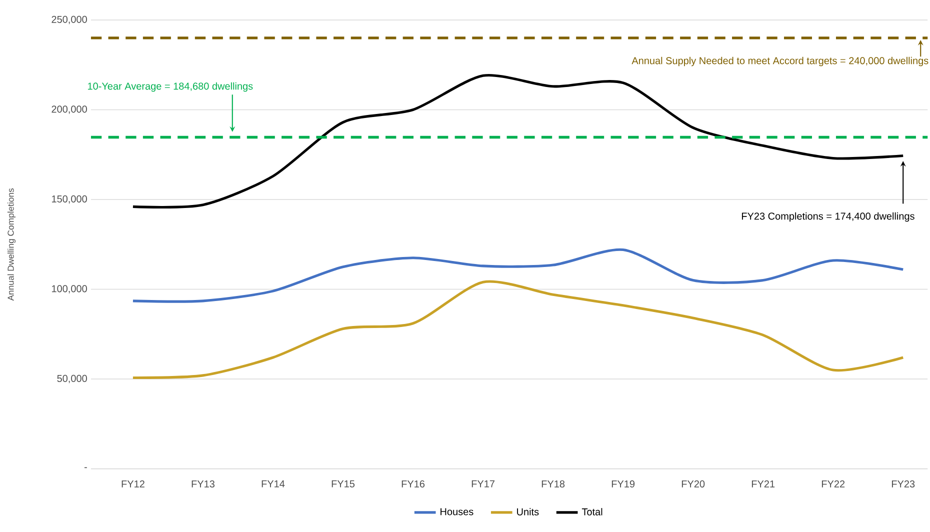 This screenshot has height=532, width=930. Describe the element at coordinates (11, 244) in the screenshot. I see `y-axis-title: Annual Dwelling Completions` at that location.